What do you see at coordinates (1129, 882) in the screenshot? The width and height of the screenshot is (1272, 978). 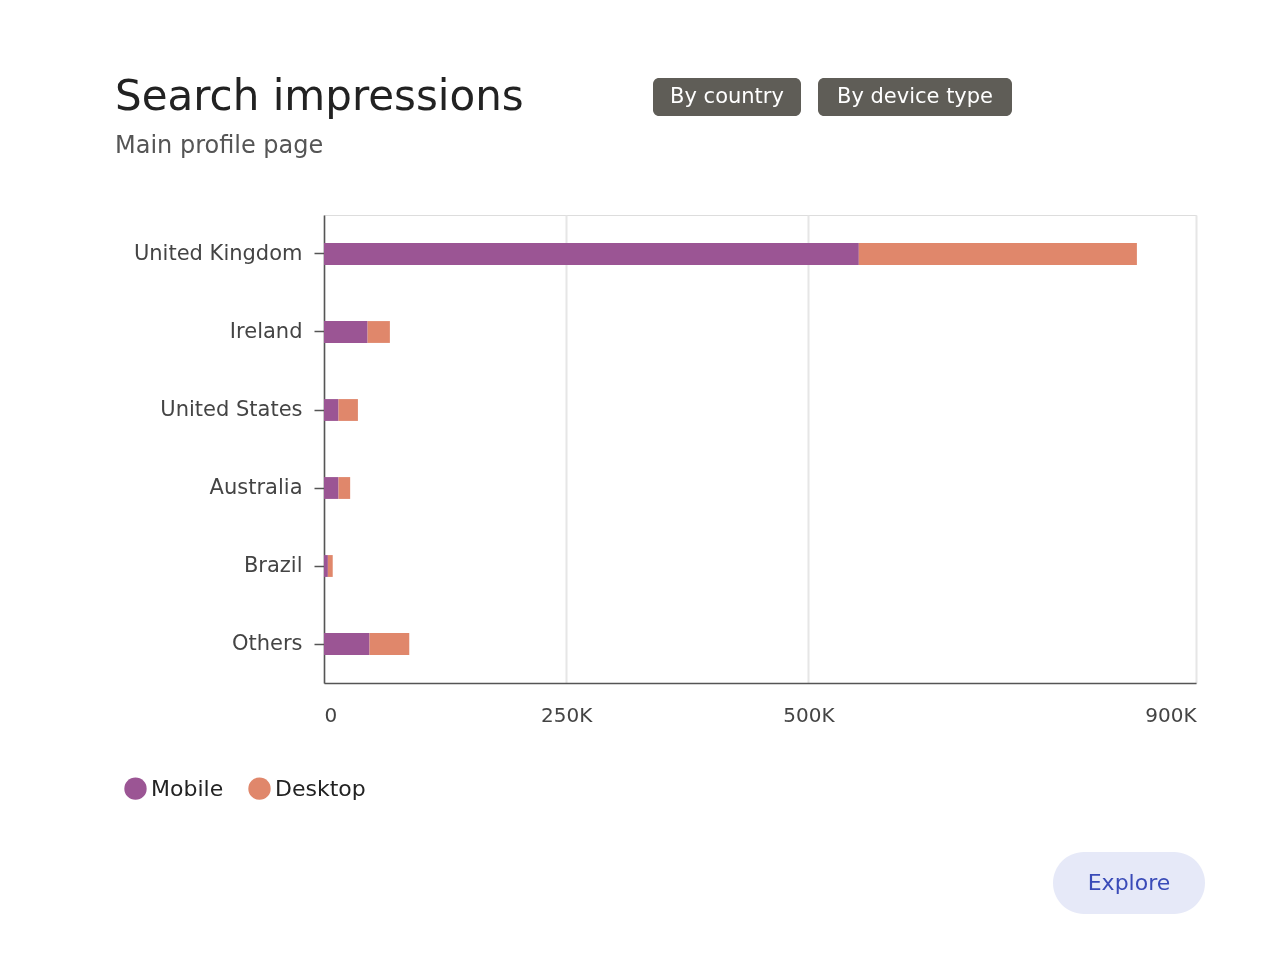 I see `text: Explore` at bounding box center [1129, 882].